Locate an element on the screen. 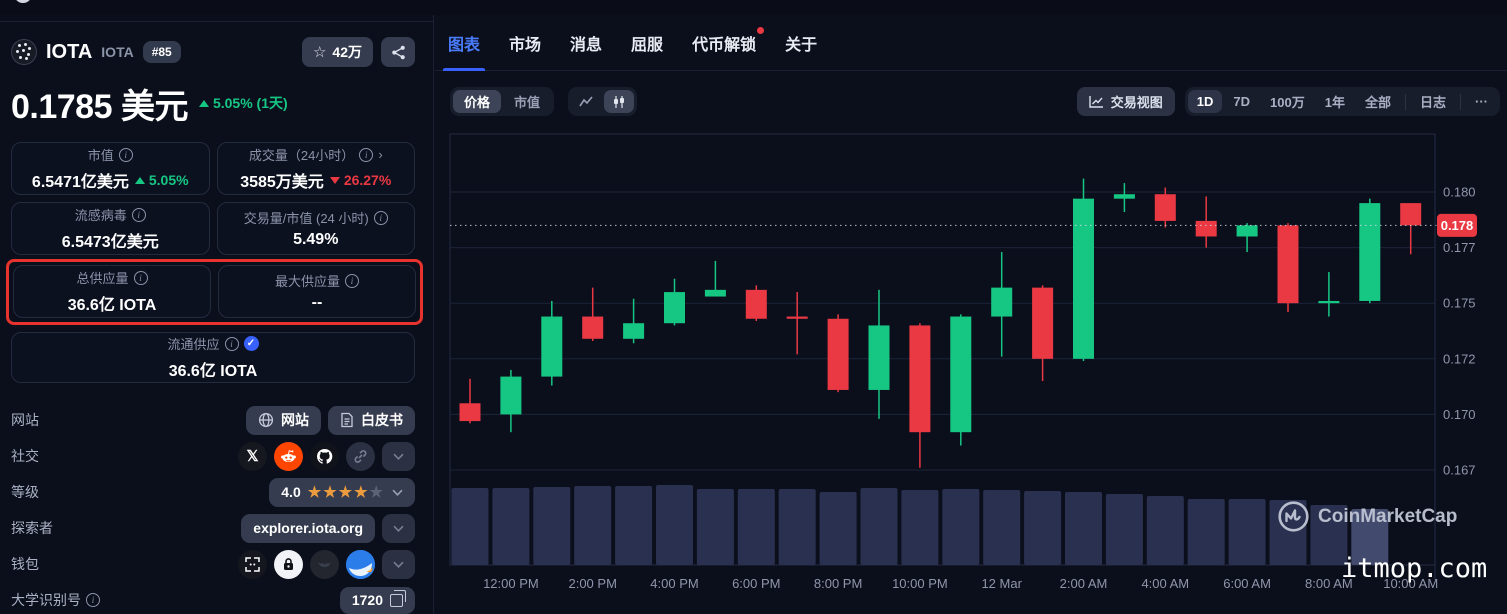 Image resolution: width=1507 pixels, height=614 pixels. interval-7d: 7D is located at coordinates (1241, 101).